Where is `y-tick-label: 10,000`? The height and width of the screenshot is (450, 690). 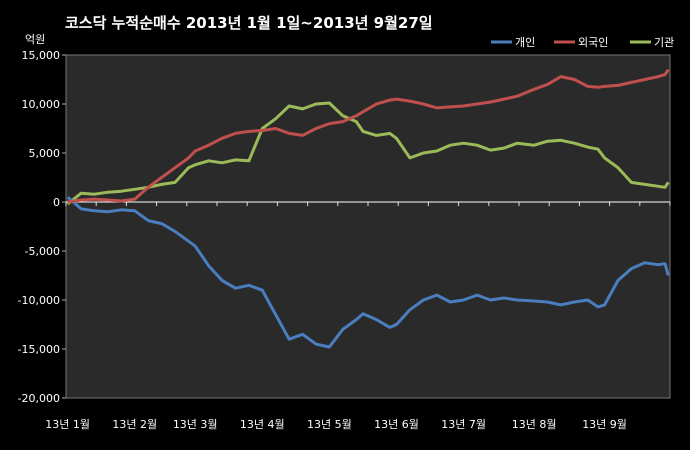
y-tick-label: 10,000 is located at coordinates (41, 104).